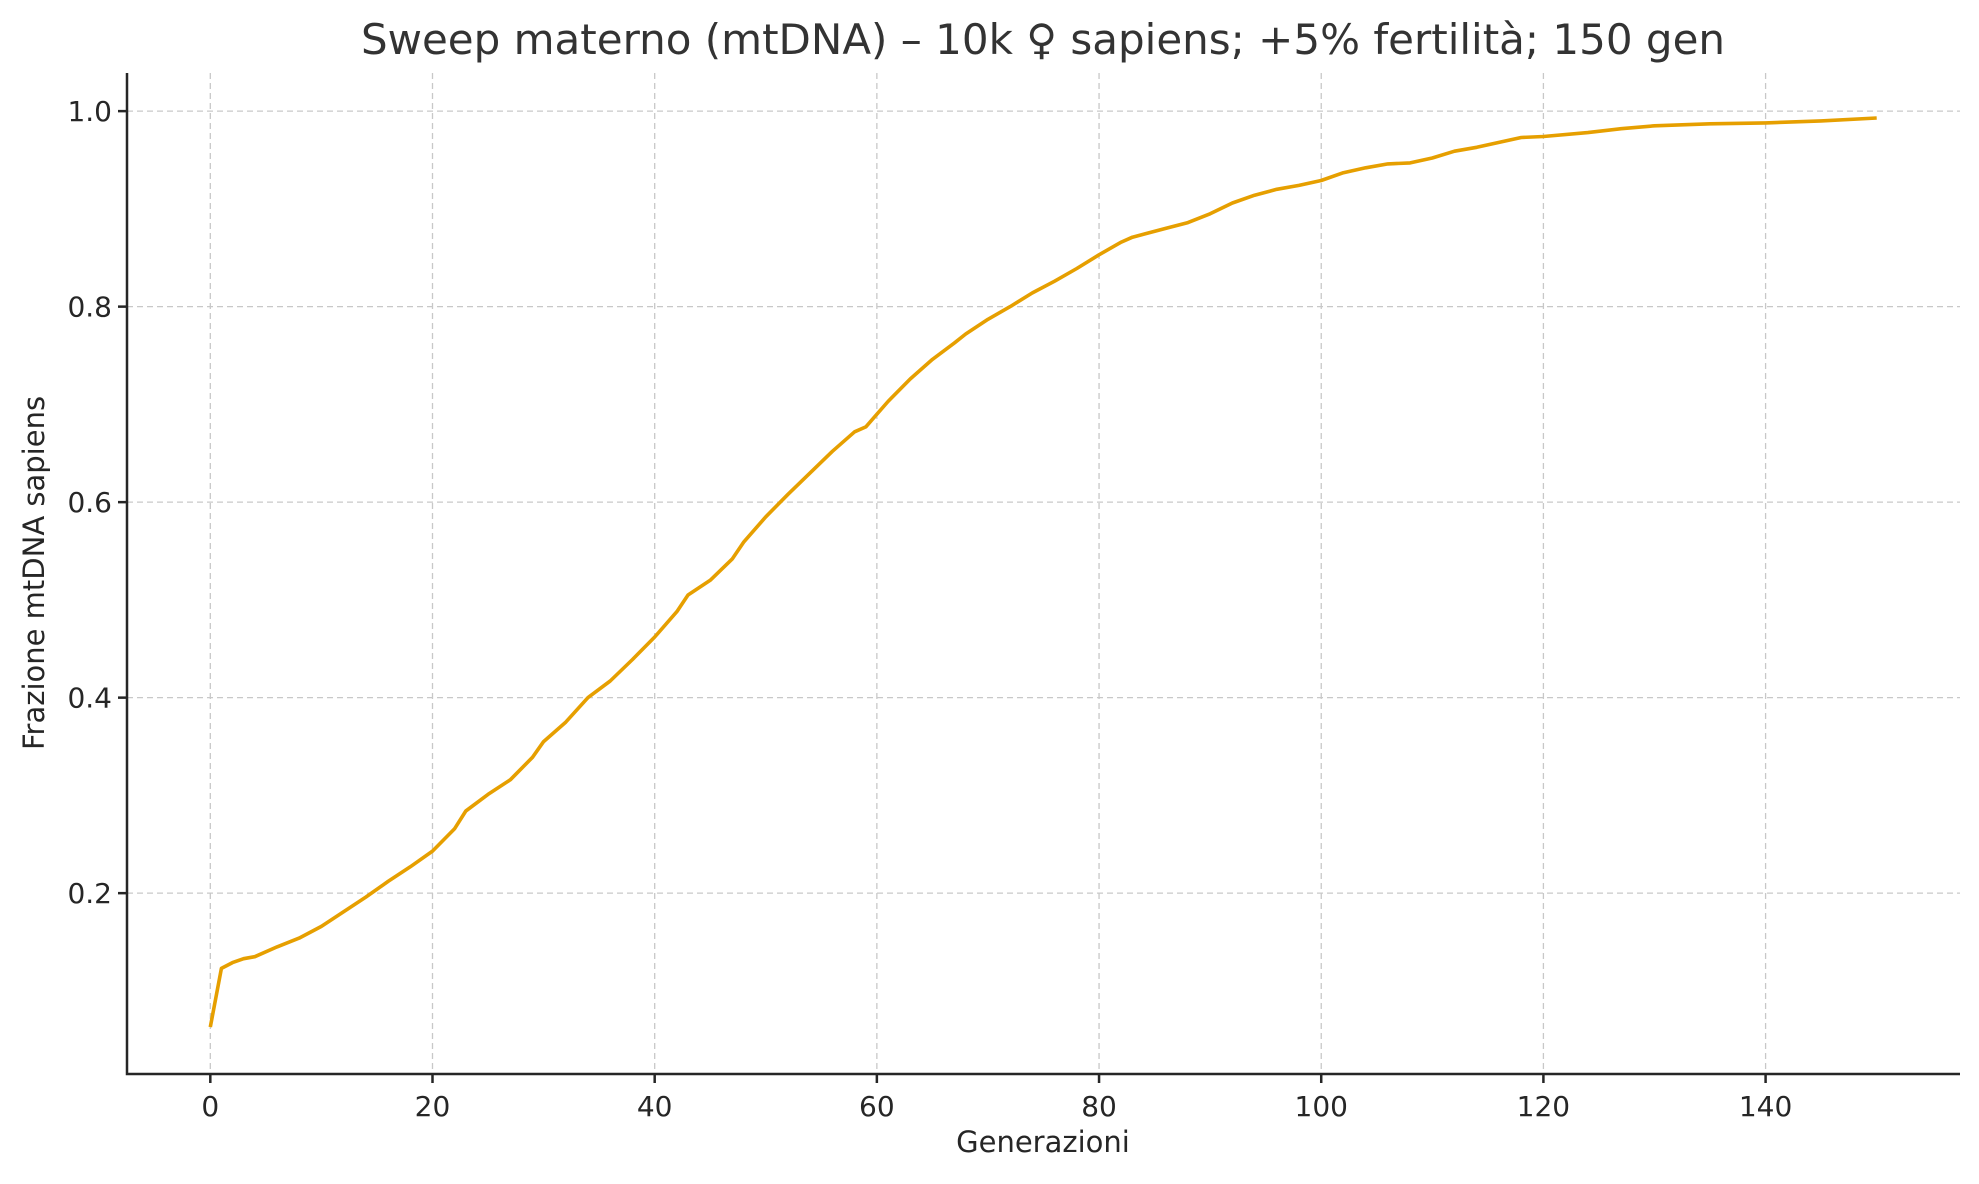 Image resolution: width=1979 pixels, height=1184 pixels. I want to click on y-tick-label: 0.4, so click(89, 698).